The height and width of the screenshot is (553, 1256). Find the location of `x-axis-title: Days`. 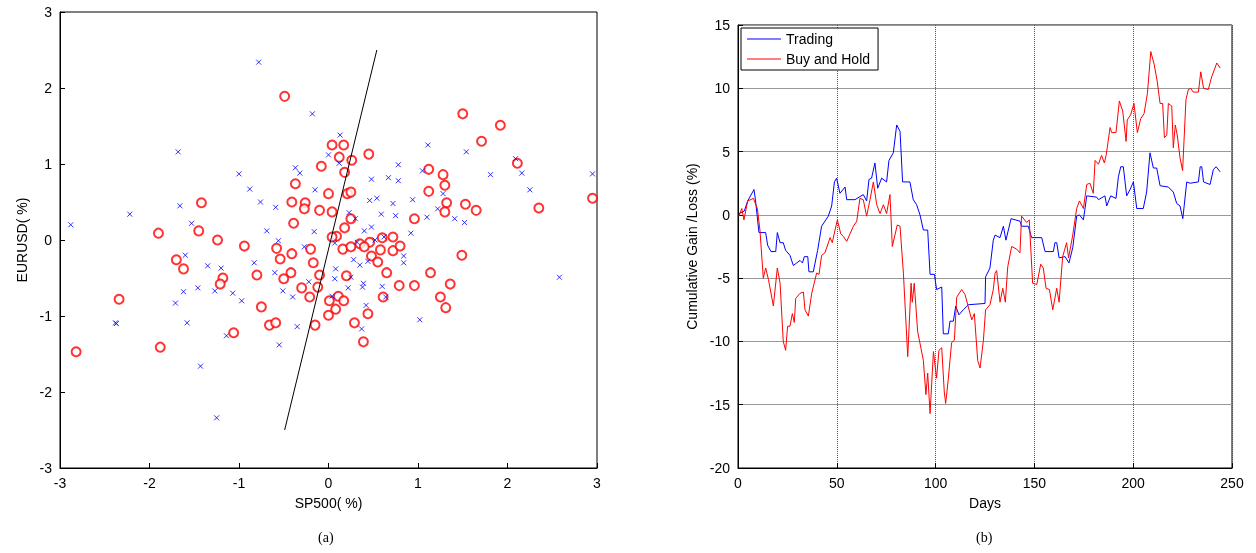

x-axis-title: Days is located at coordinates (985, 503).